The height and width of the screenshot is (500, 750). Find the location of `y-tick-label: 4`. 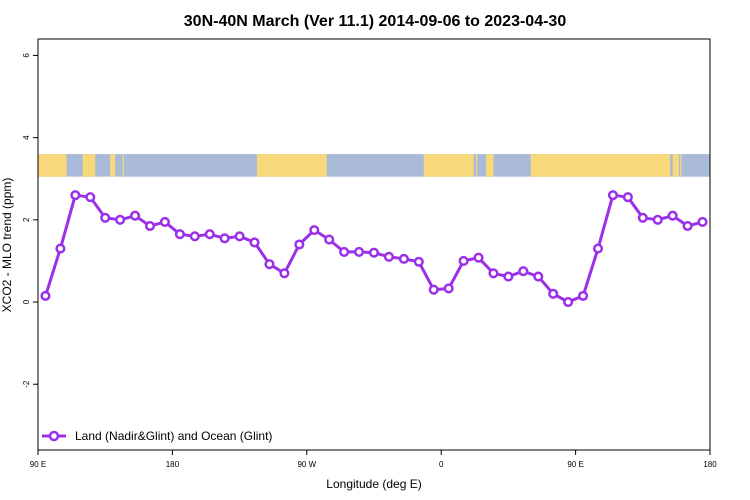

y-tick-label: 4 is located at coordinates (26, 137).